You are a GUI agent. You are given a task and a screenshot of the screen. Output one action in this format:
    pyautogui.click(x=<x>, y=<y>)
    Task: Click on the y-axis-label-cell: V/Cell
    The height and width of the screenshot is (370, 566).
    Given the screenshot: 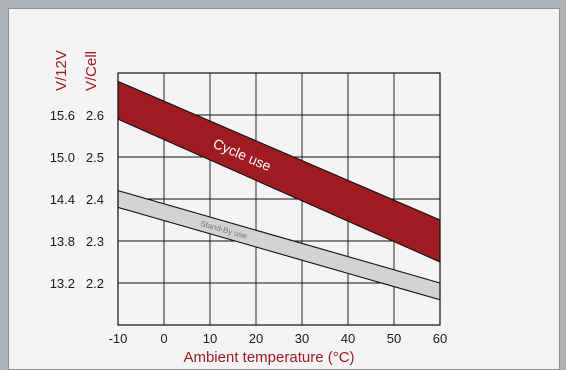 What is the action you would take?
    pyautogui.click(x=91, y=71)
    